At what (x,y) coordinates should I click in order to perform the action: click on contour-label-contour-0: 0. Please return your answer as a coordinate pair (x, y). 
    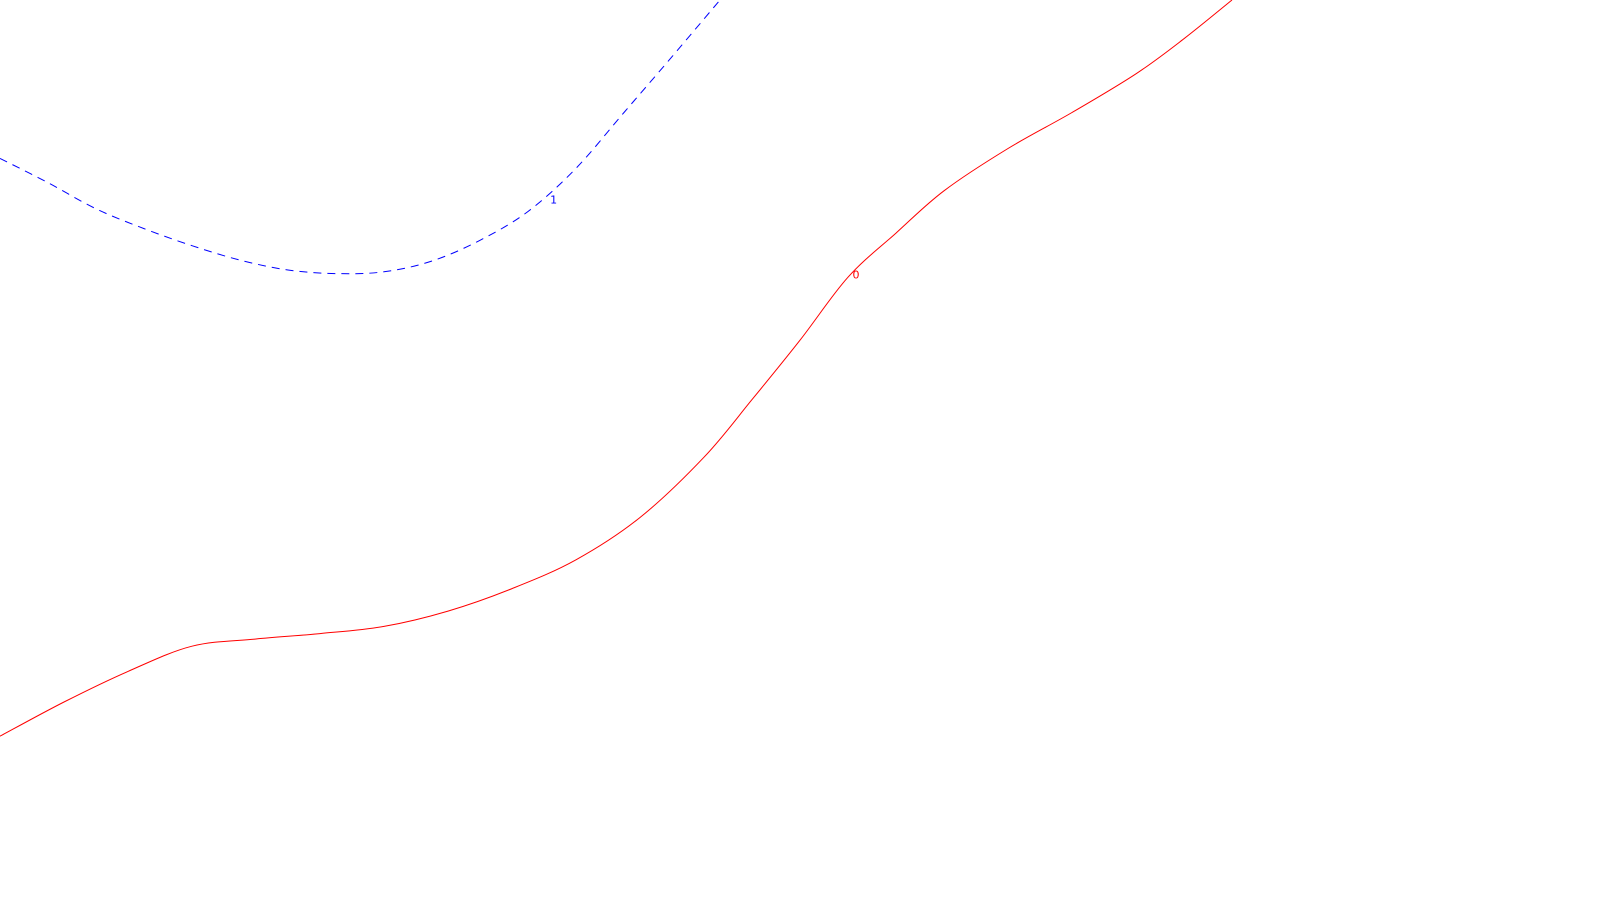
    Looking at the image, I should click on (856, 274).